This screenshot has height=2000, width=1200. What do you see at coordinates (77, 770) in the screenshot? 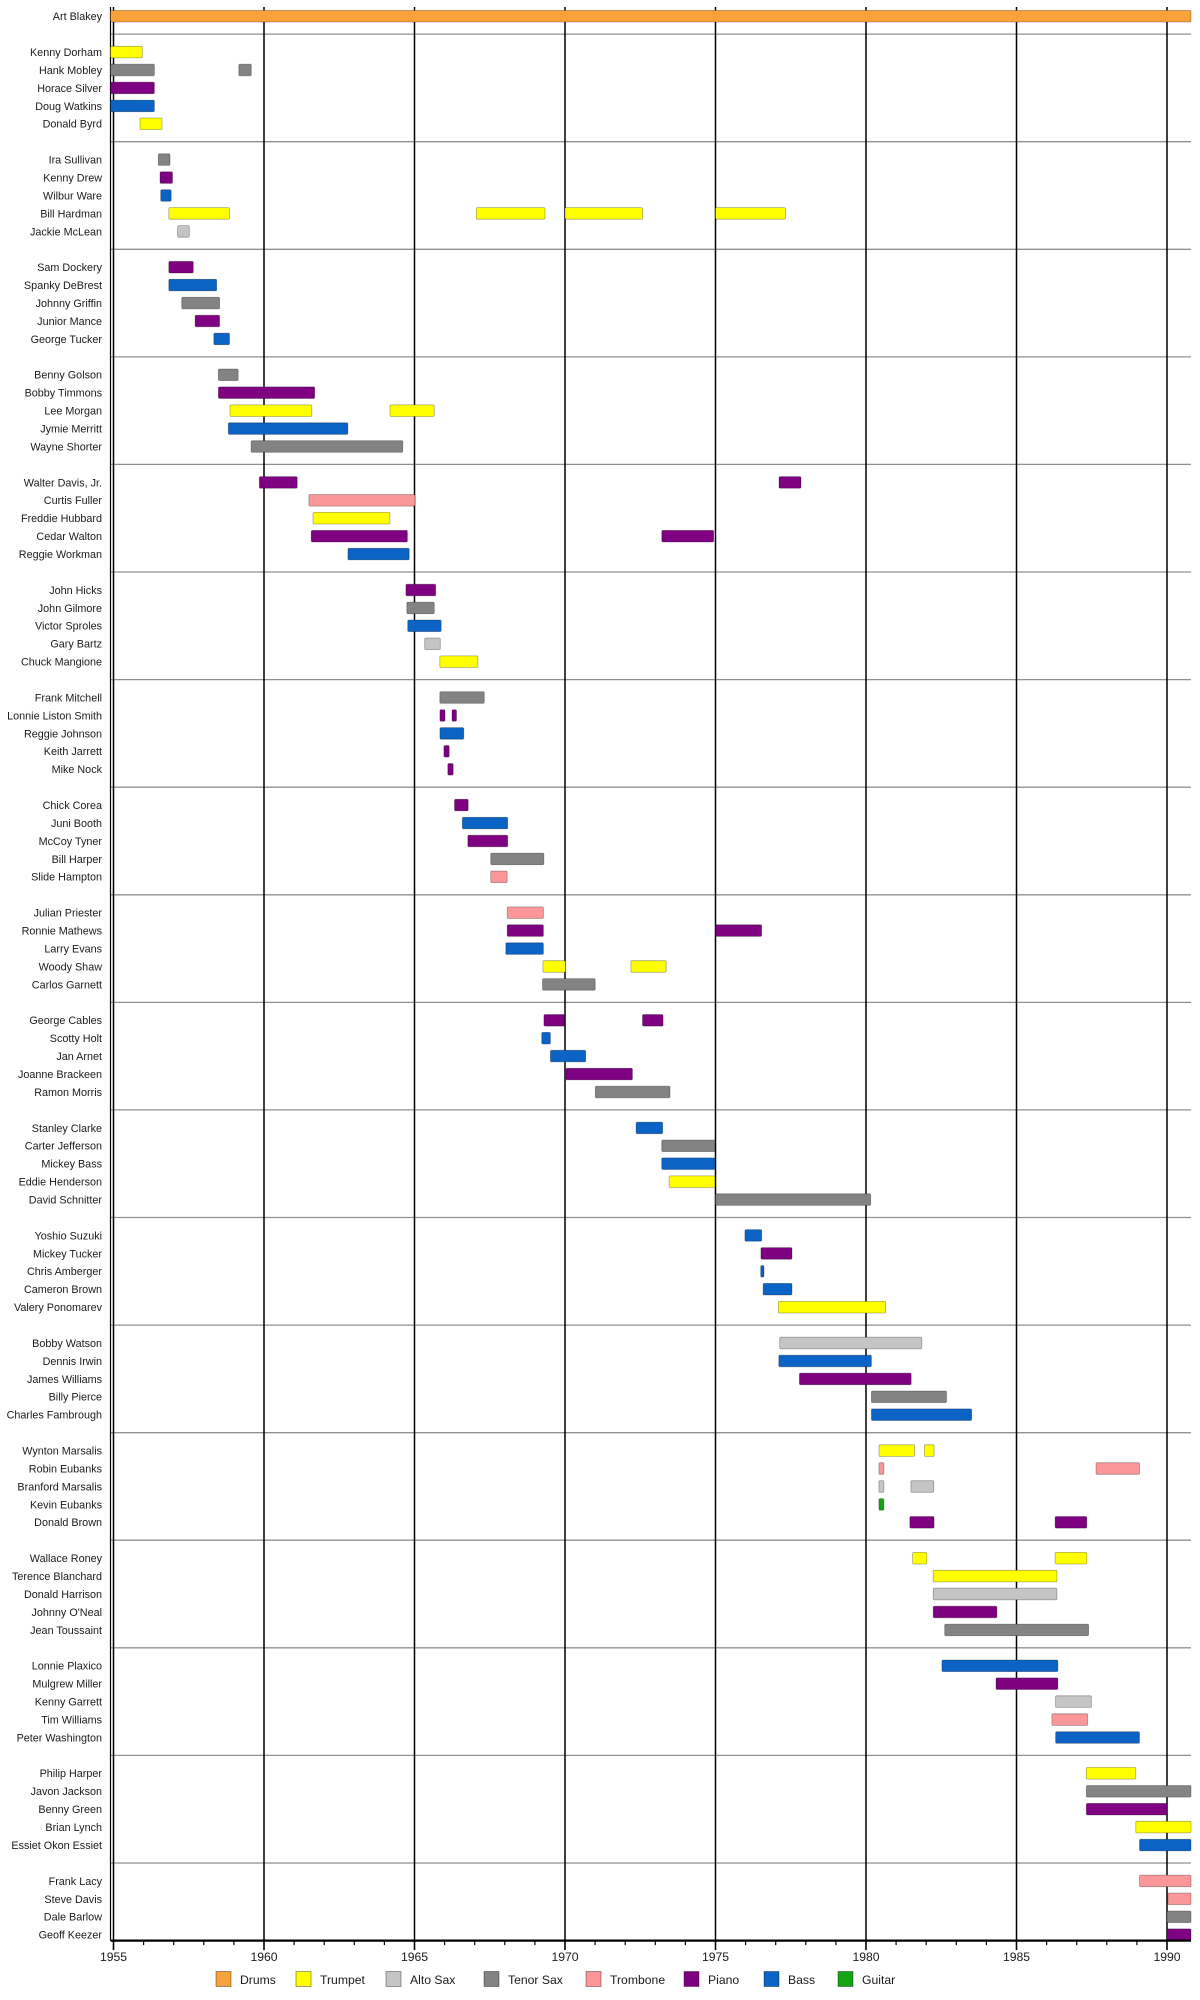
I see `svg-text: Mike Nock` at bounding box center [77, 770].